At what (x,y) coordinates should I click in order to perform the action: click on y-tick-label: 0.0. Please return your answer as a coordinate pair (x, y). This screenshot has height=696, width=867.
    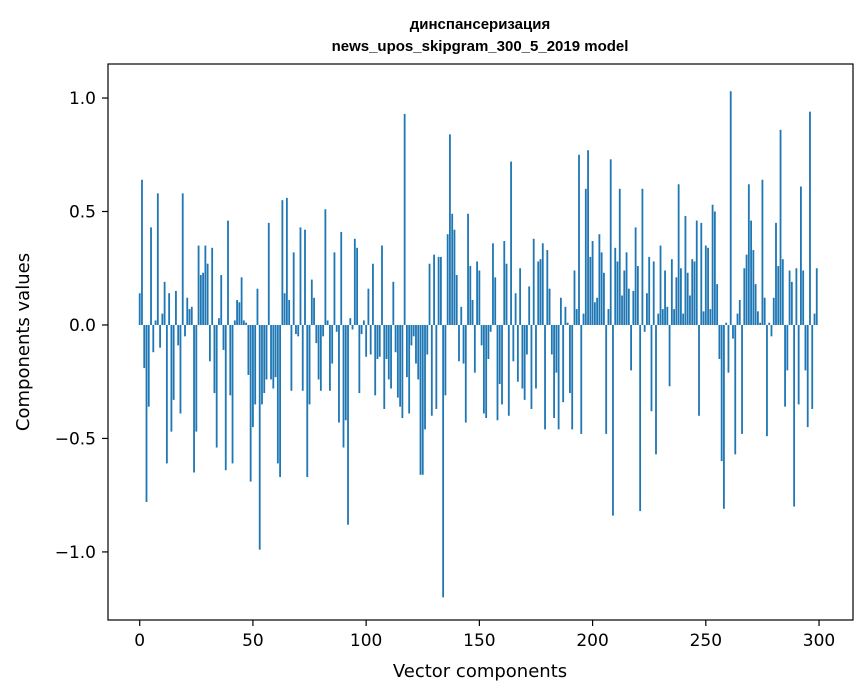
    Looking at the image, I should click on (82, 326).